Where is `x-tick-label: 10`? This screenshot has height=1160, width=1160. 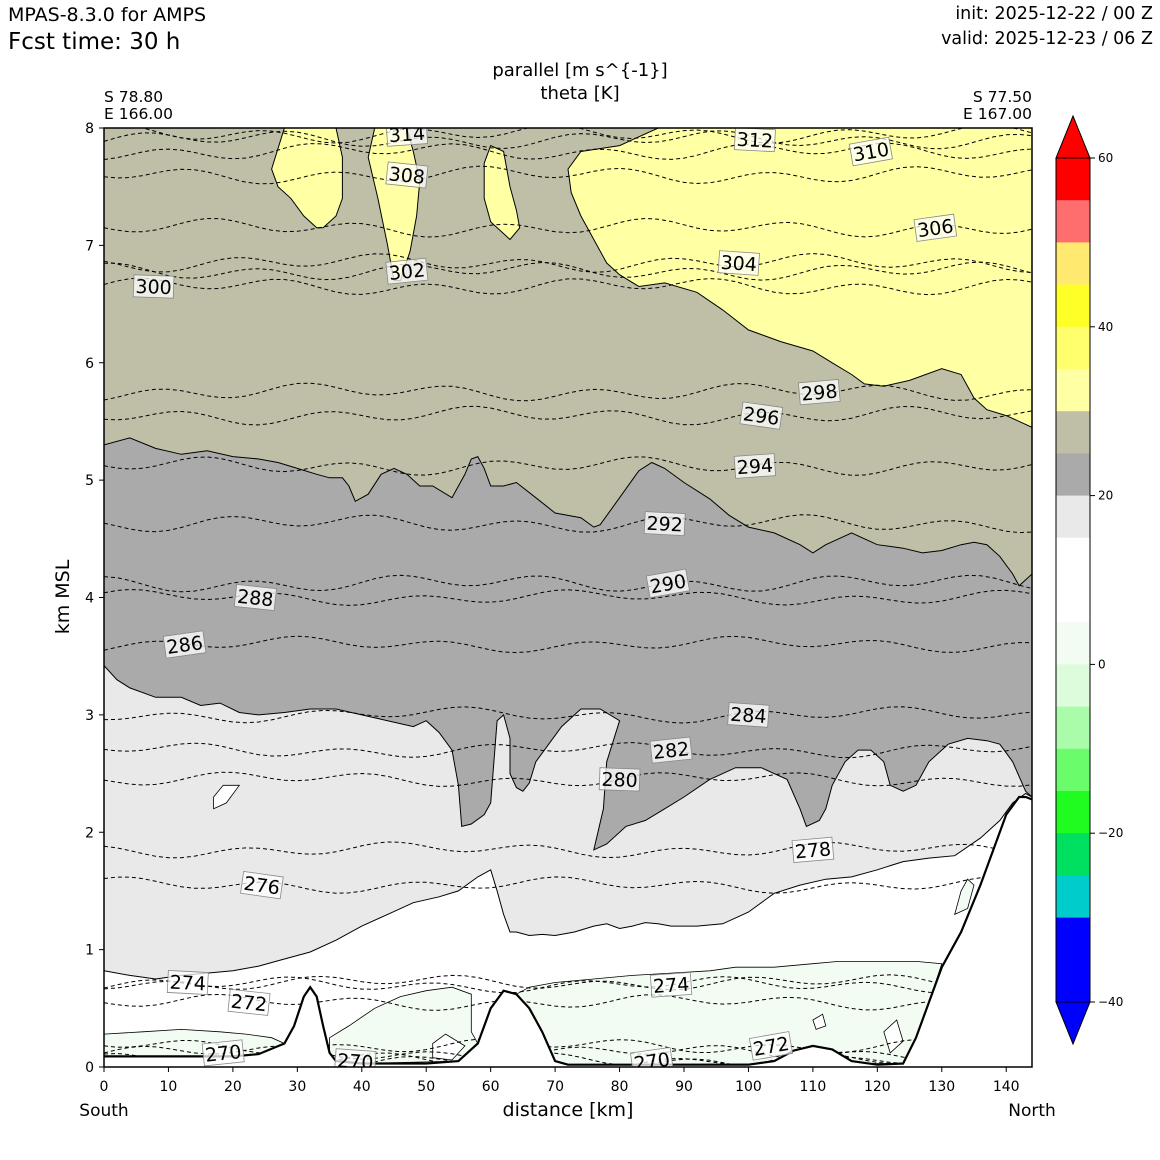
x-tick-label: 10 is located at coordinates (169, 1087).